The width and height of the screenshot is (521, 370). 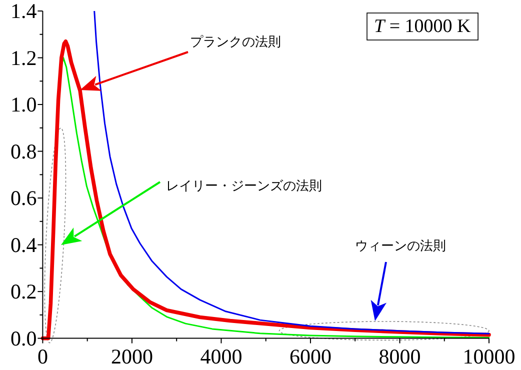 I want to click on x-tick-label: 2000, so click(x=131, y=356).